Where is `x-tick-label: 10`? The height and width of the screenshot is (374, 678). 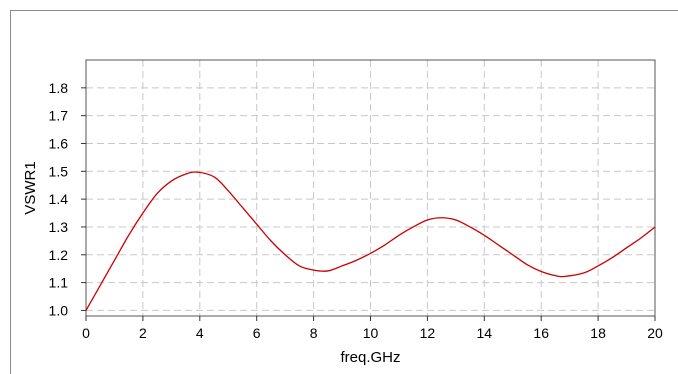
x-tick-label: 10 is located at coordinates (371, 333).